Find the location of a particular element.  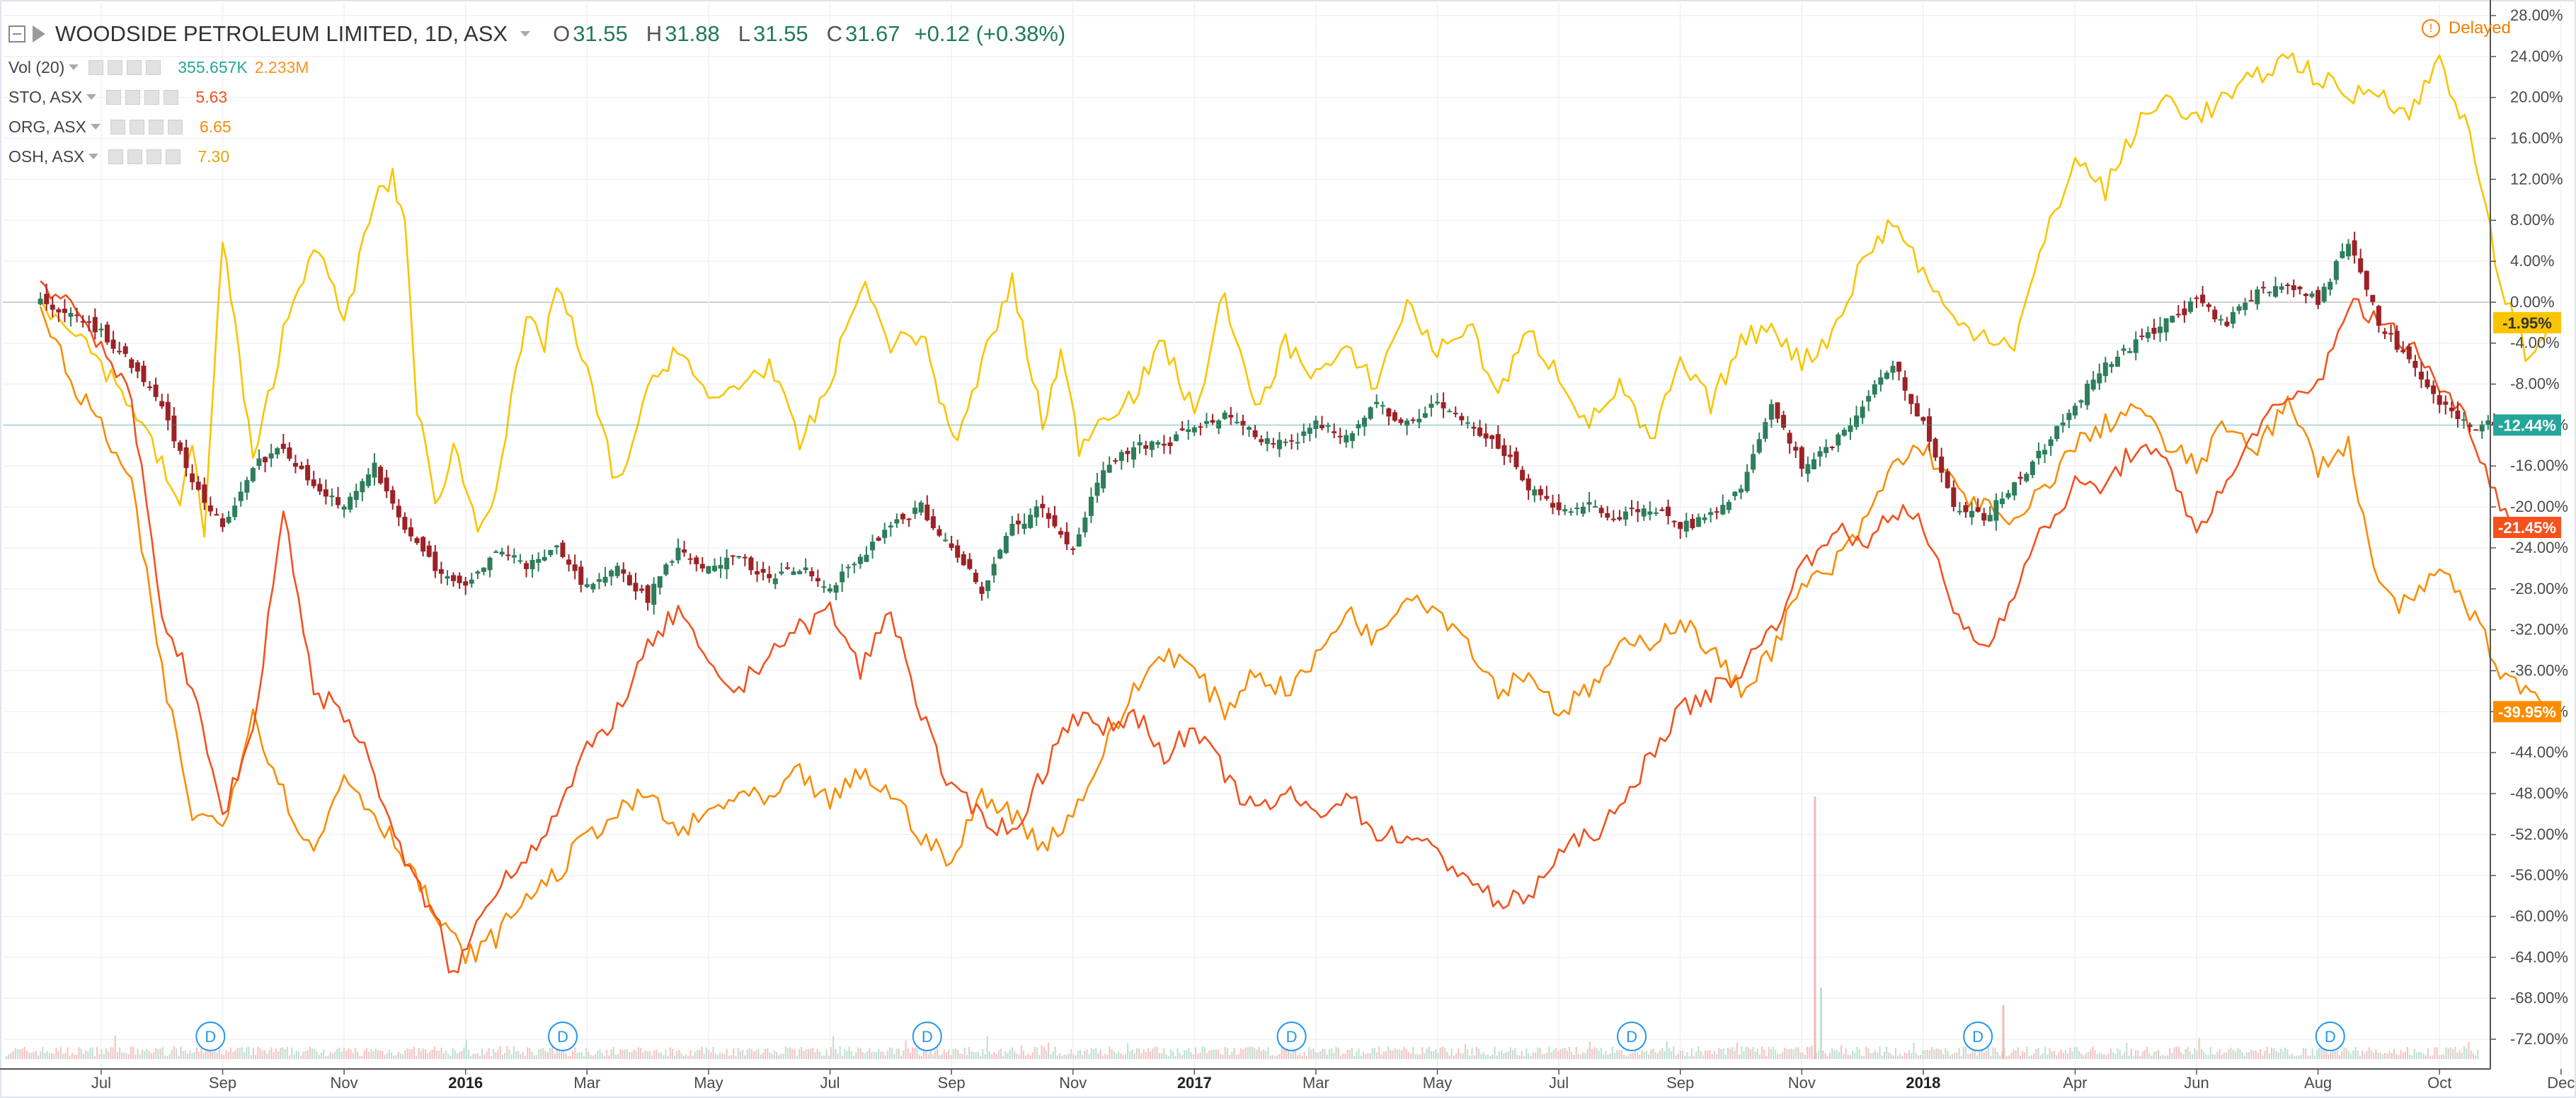

volume-label: Vol (20) is located at coordinates (36, 66).